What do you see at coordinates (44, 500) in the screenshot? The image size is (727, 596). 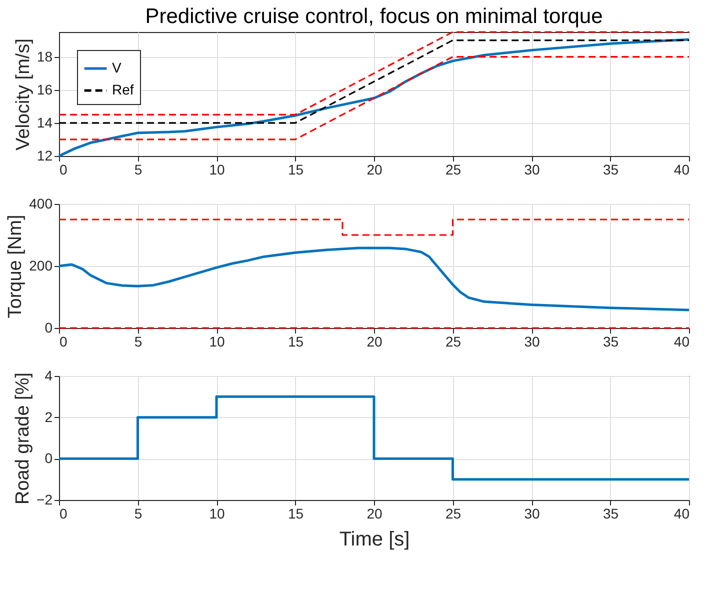 I see `y-tick-label: −2` at bounding box center [44, 500].